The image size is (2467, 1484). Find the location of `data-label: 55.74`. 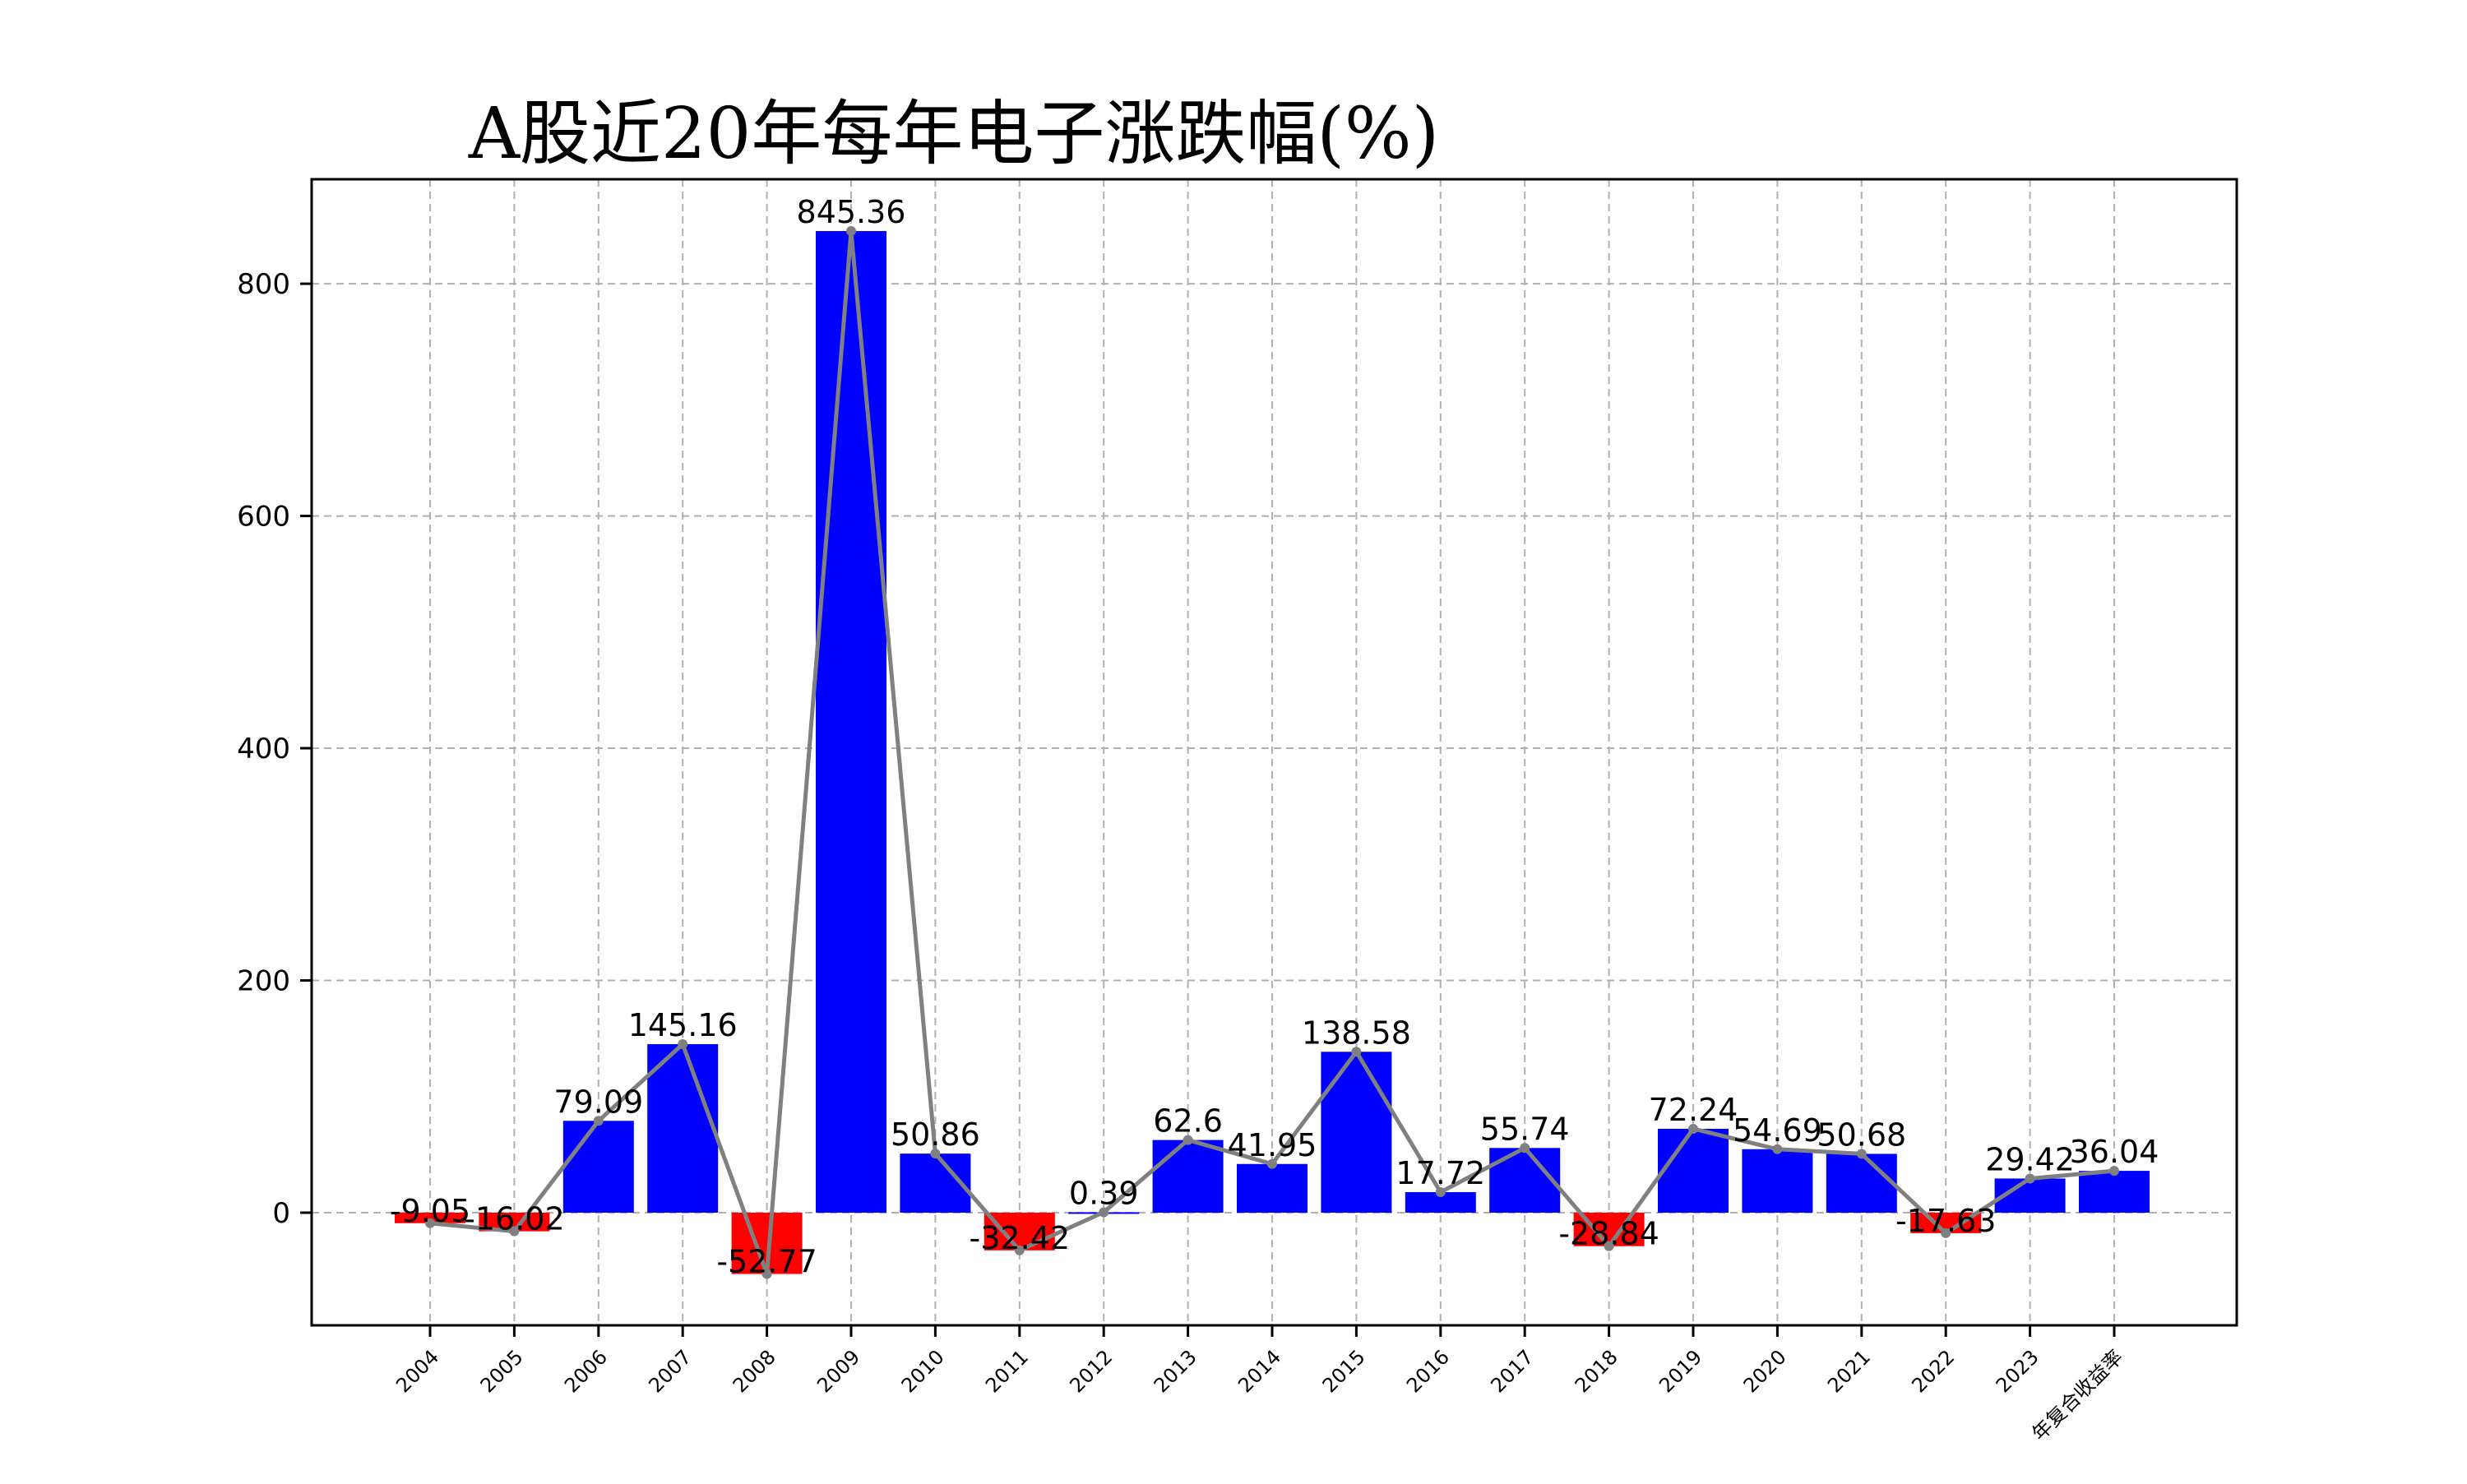

data-label: 55.74 is located at coordinates (1525, 1129).